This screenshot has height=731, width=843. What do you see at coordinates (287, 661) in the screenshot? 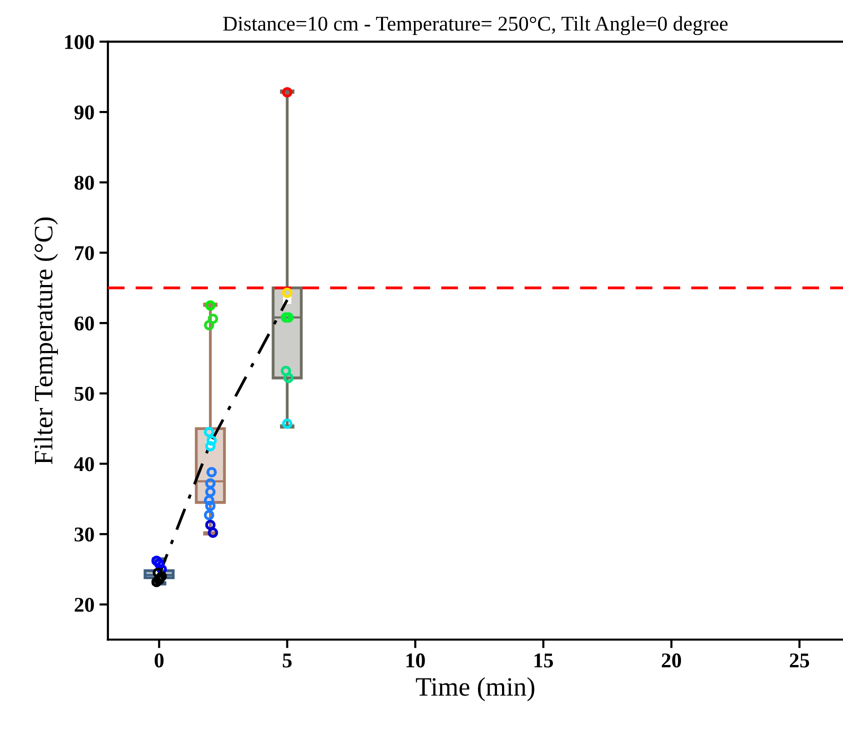
I see `x-tick-label: 5` at bounding box center [287, 661].